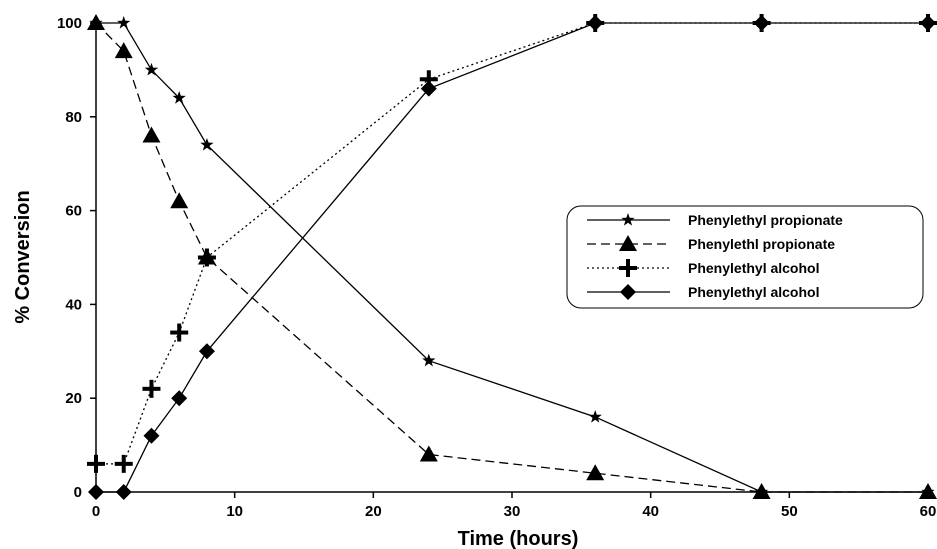 The height and width of the screenshot is (549, 937). What do you see at coordinates (512, 511) in the screenshot?
I see `x-tick-label: 30` at bounding box center [512, 511].